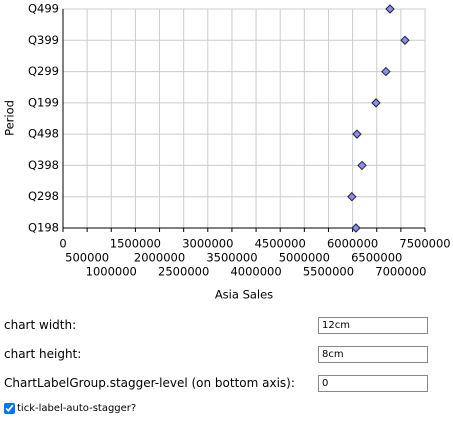 The image size is (453, 421). I want to click on x-tick-label: 7500000, so click(424, 244).